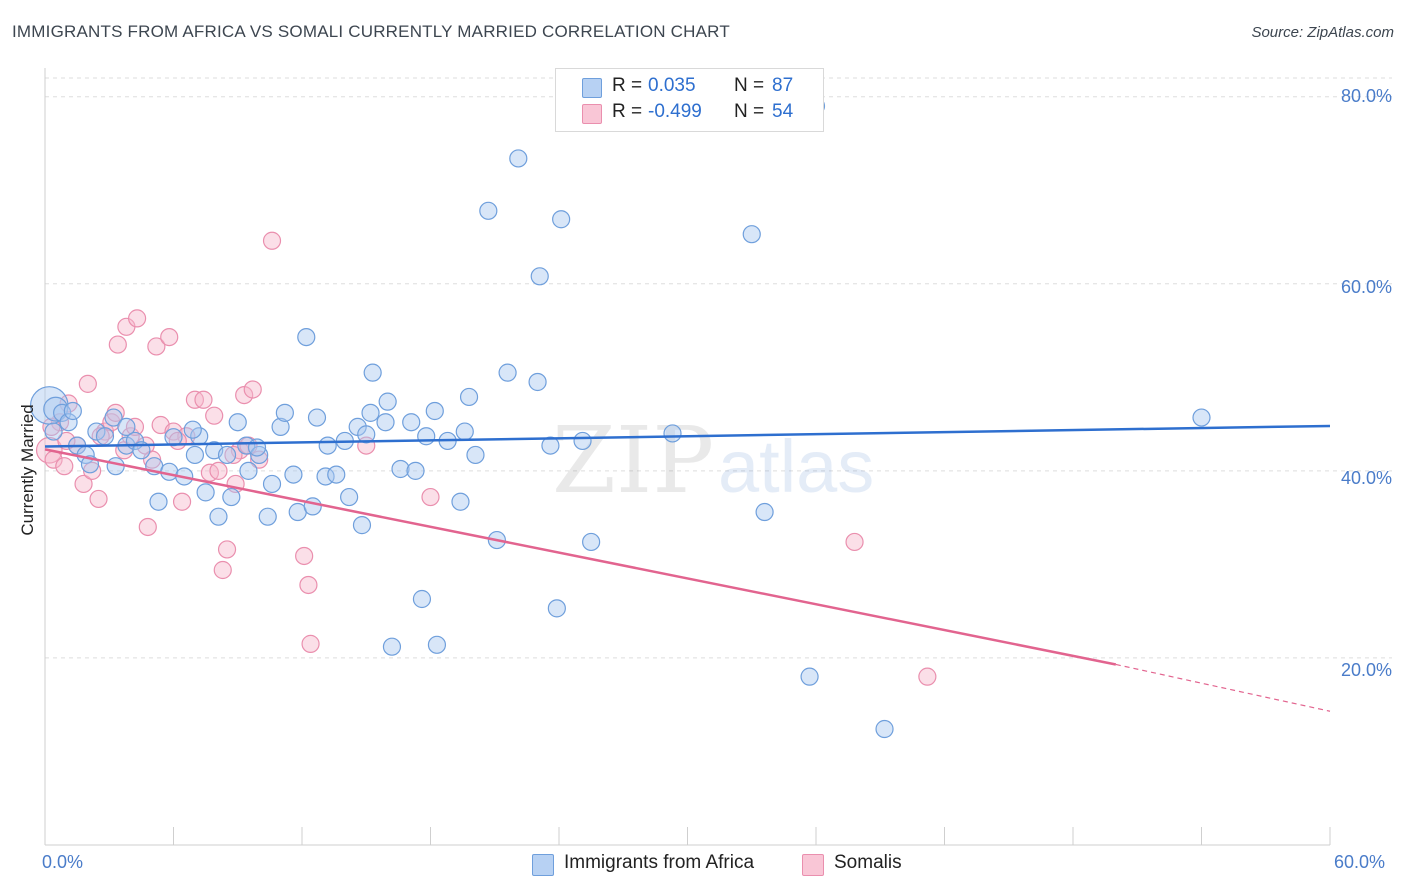  Describe the element at coordinates (1322, 32) in the screenshot. I see `chart-source: Source: ZipAtlas.com` at that location.